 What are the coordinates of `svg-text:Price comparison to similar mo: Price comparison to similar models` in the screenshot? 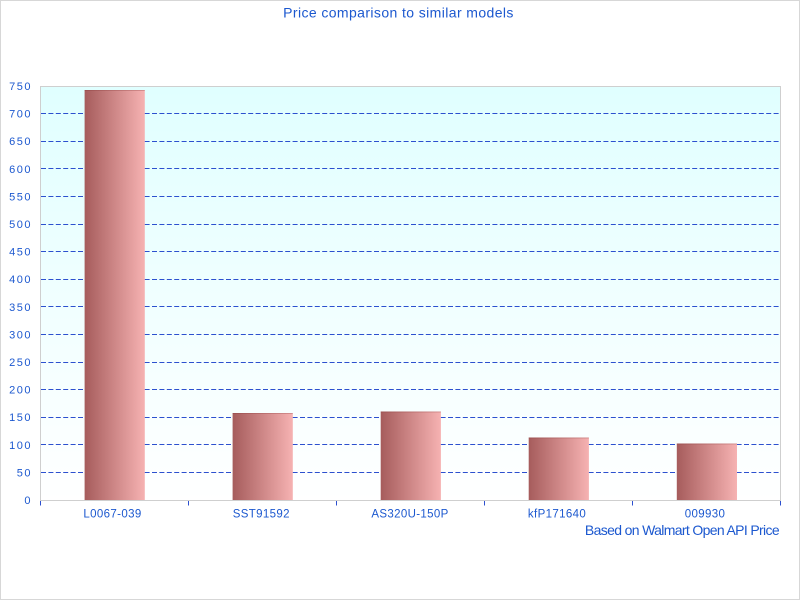 It's located at (398, 13).